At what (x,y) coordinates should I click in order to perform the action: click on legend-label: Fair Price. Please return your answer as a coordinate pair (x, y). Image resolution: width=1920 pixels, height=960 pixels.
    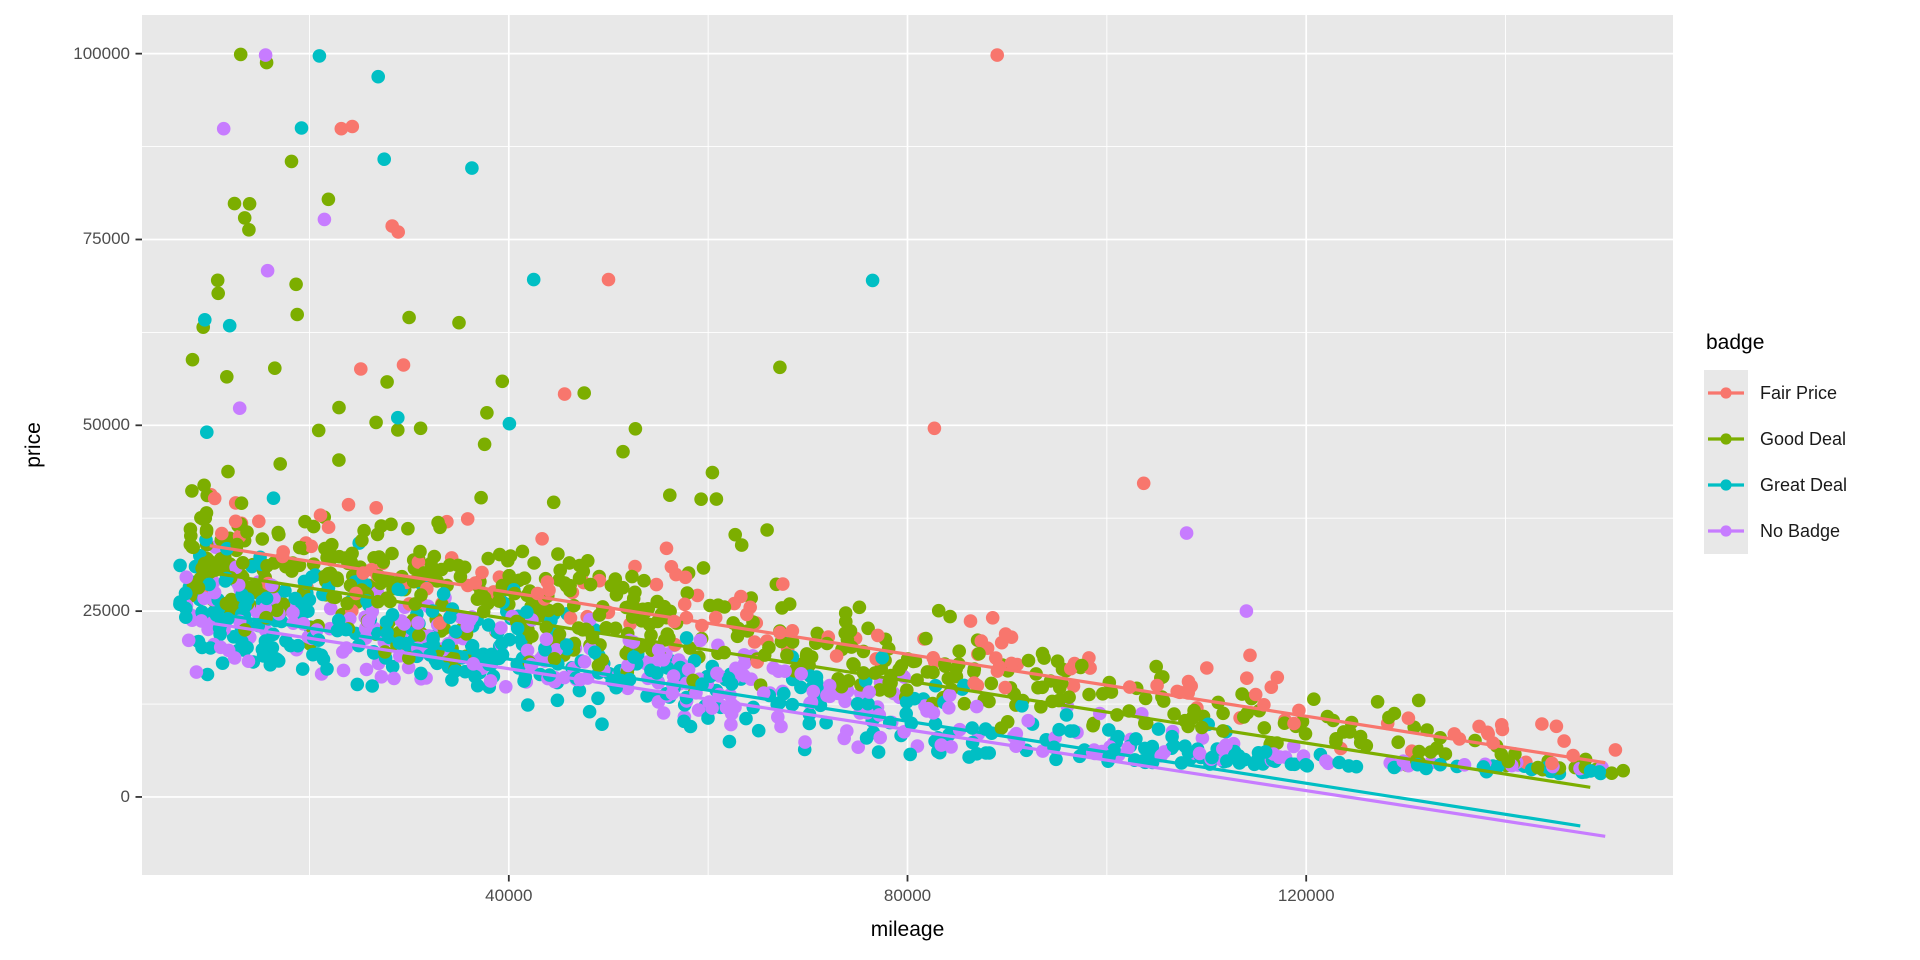
    Looking at the image, I should click on (1799, 392).